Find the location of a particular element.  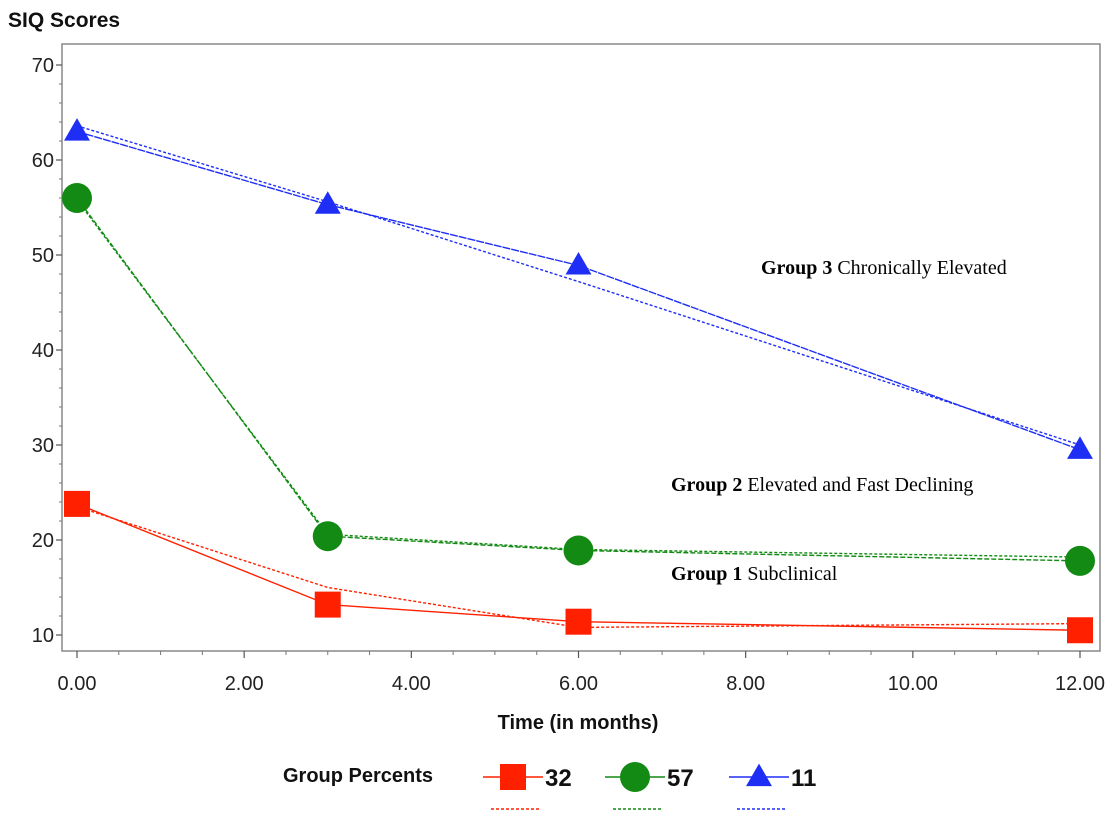

x-tick-label: 0.00 is located at coordinates (77, 684).